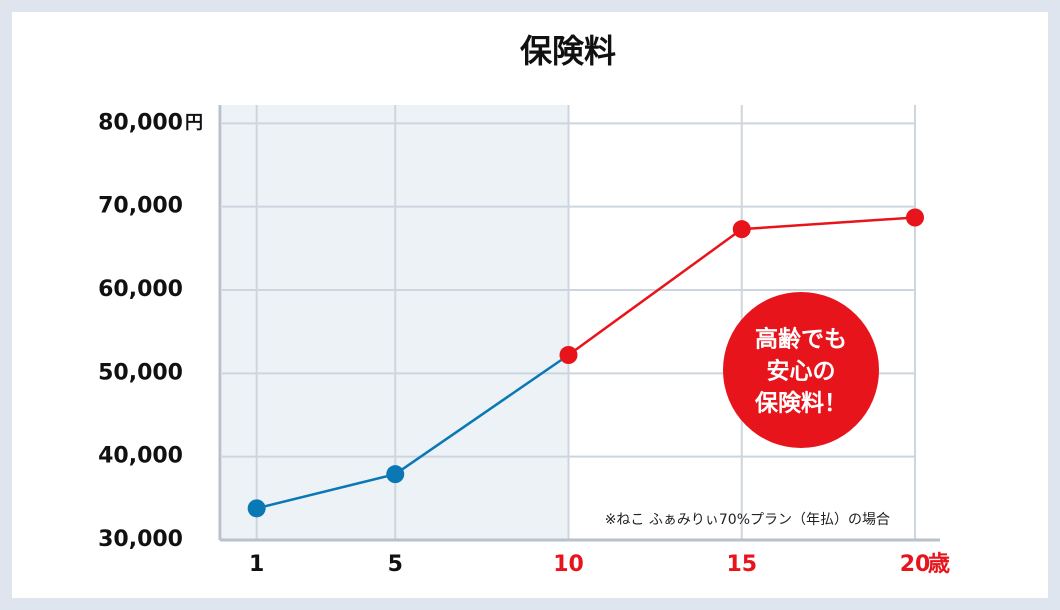 The width and height of the screenshot is (1060, 610). I want to click on y-tick-label: 30,000, so click(140, 539).